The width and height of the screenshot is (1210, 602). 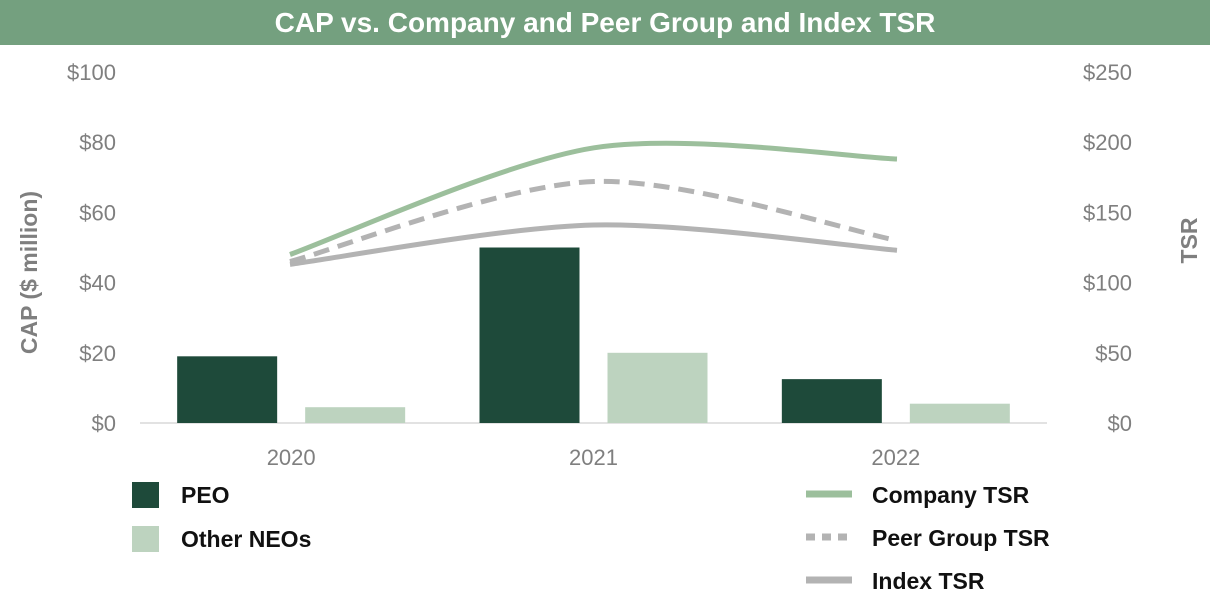 What do you see at coordinates (97, 283) in the screenshot?
I see `y-tick-label: $40` at bounding box center [97, 283].